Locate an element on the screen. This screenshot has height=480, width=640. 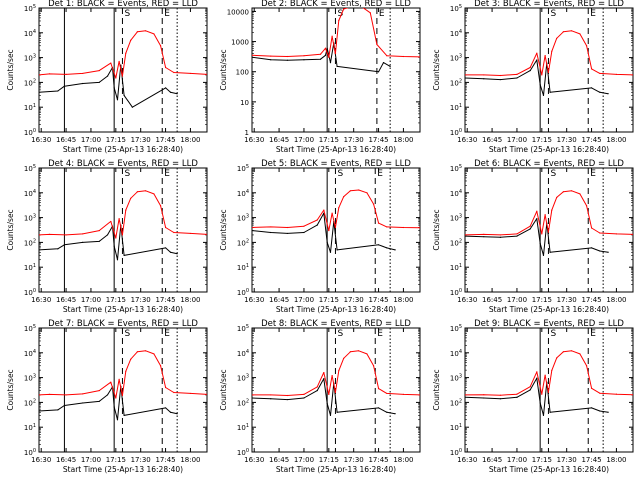
y-tick-label: 10000 is located at coordinates (238, 12).